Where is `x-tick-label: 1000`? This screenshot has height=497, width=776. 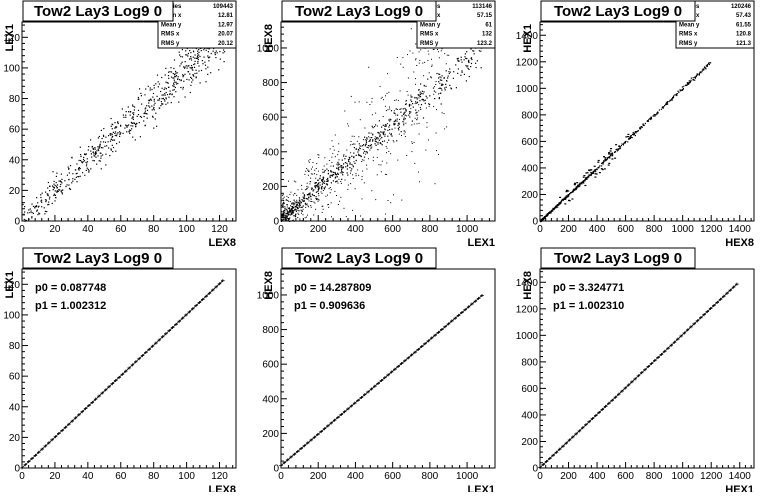 x-tick-label: 1000 is located at coordinates (683, 229).